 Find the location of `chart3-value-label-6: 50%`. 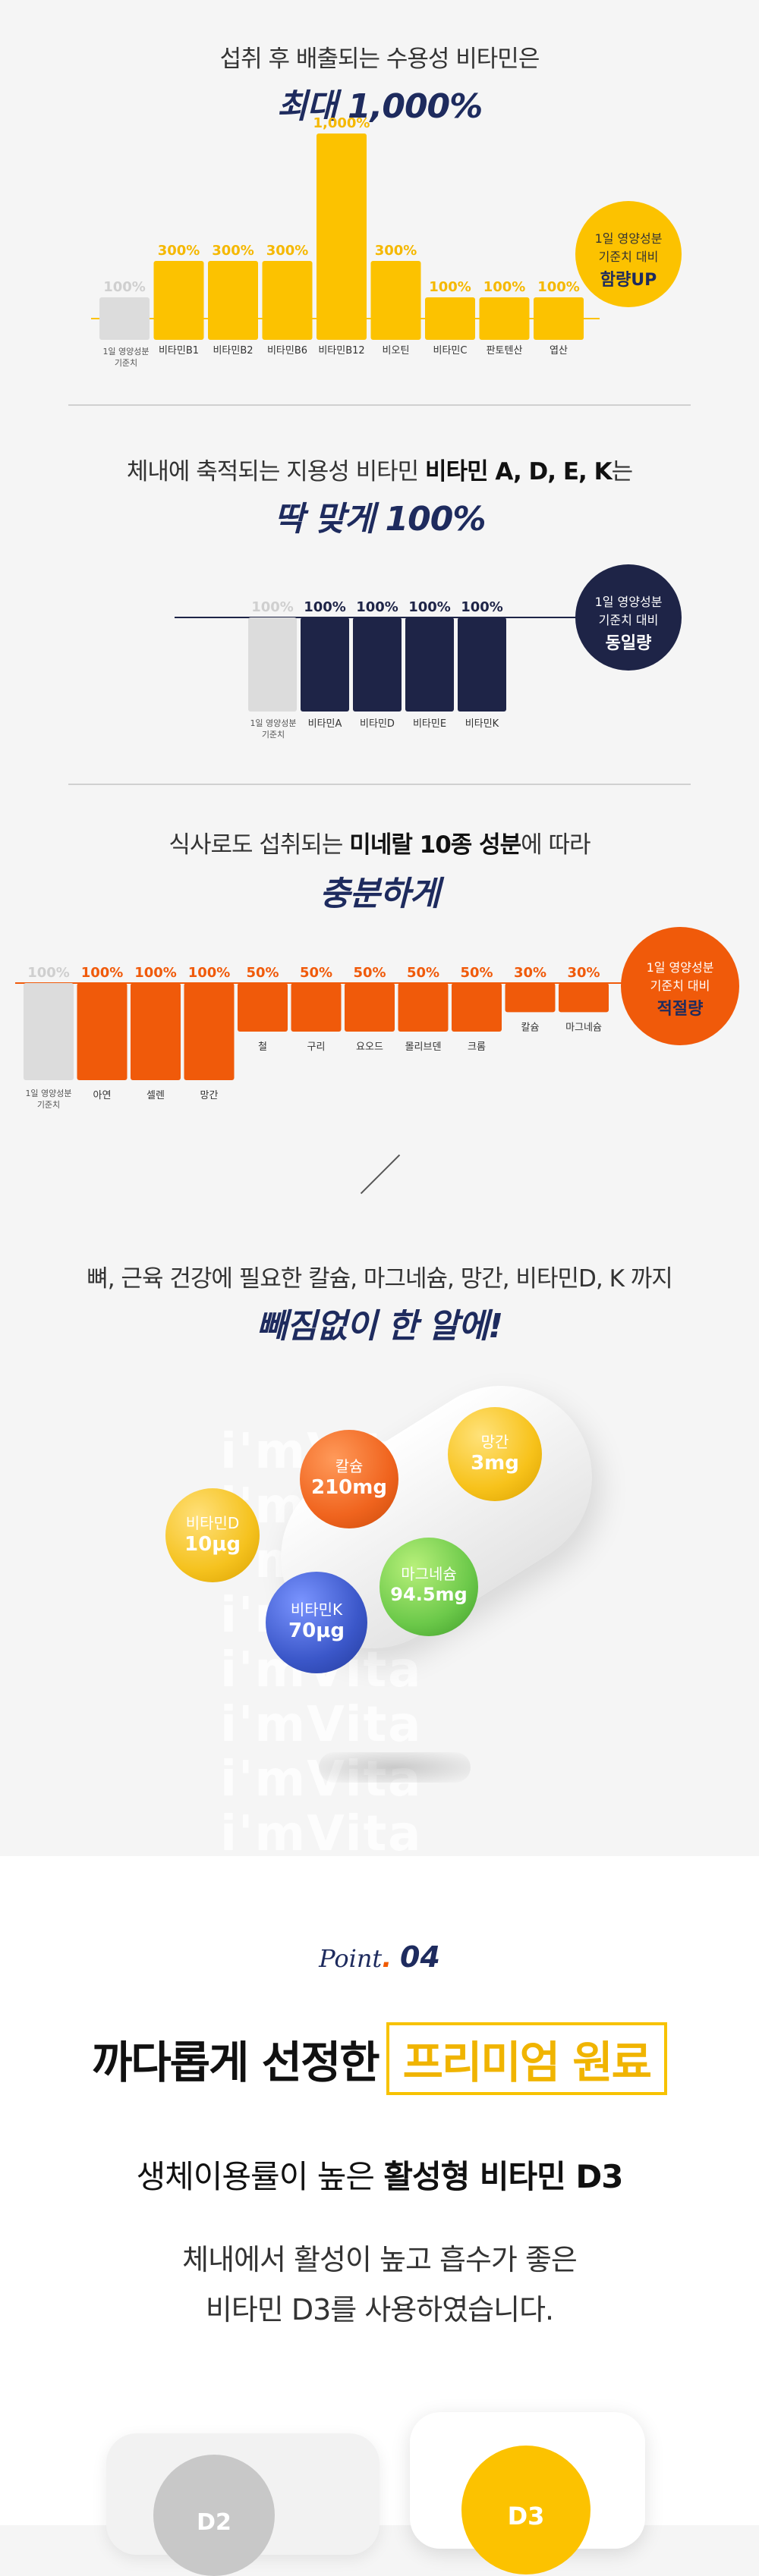

chart3-value-label-6: 50% is located at coordinates (369, 973).